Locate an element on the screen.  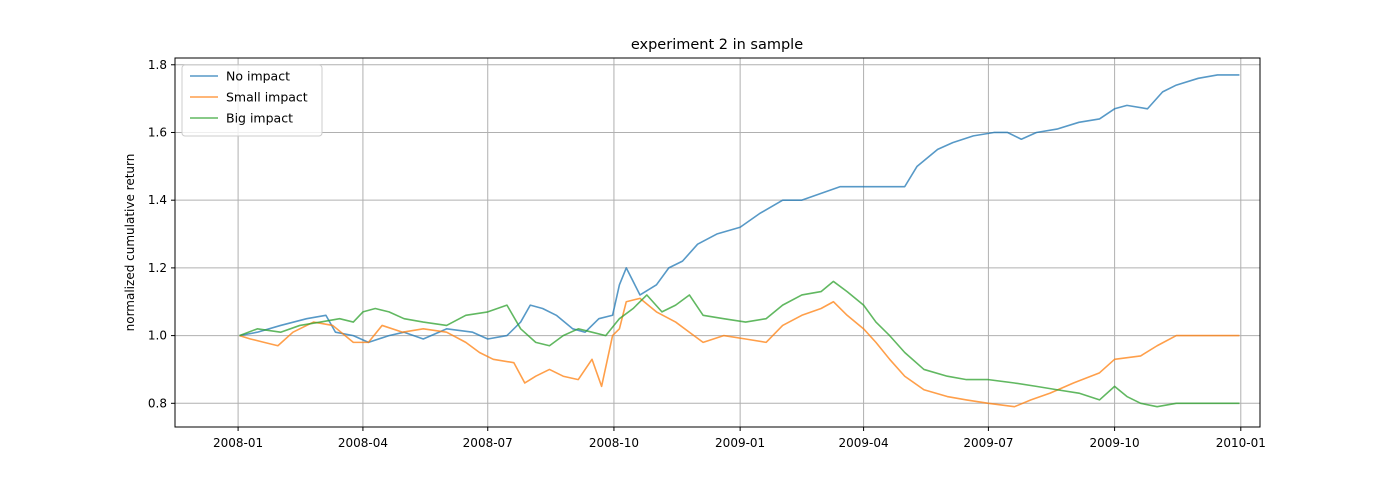
y-tick-label: 1.6 is located at coordinates (157, 132).